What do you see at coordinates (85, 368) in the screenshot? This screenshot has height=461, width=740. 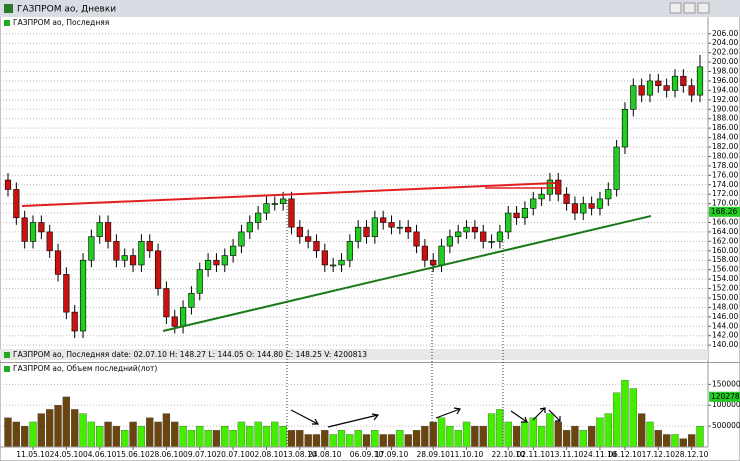 I see `volume-legend: ГАЗПРОМ ао, Объем последний(лот)` at bounding box center [85, 368].